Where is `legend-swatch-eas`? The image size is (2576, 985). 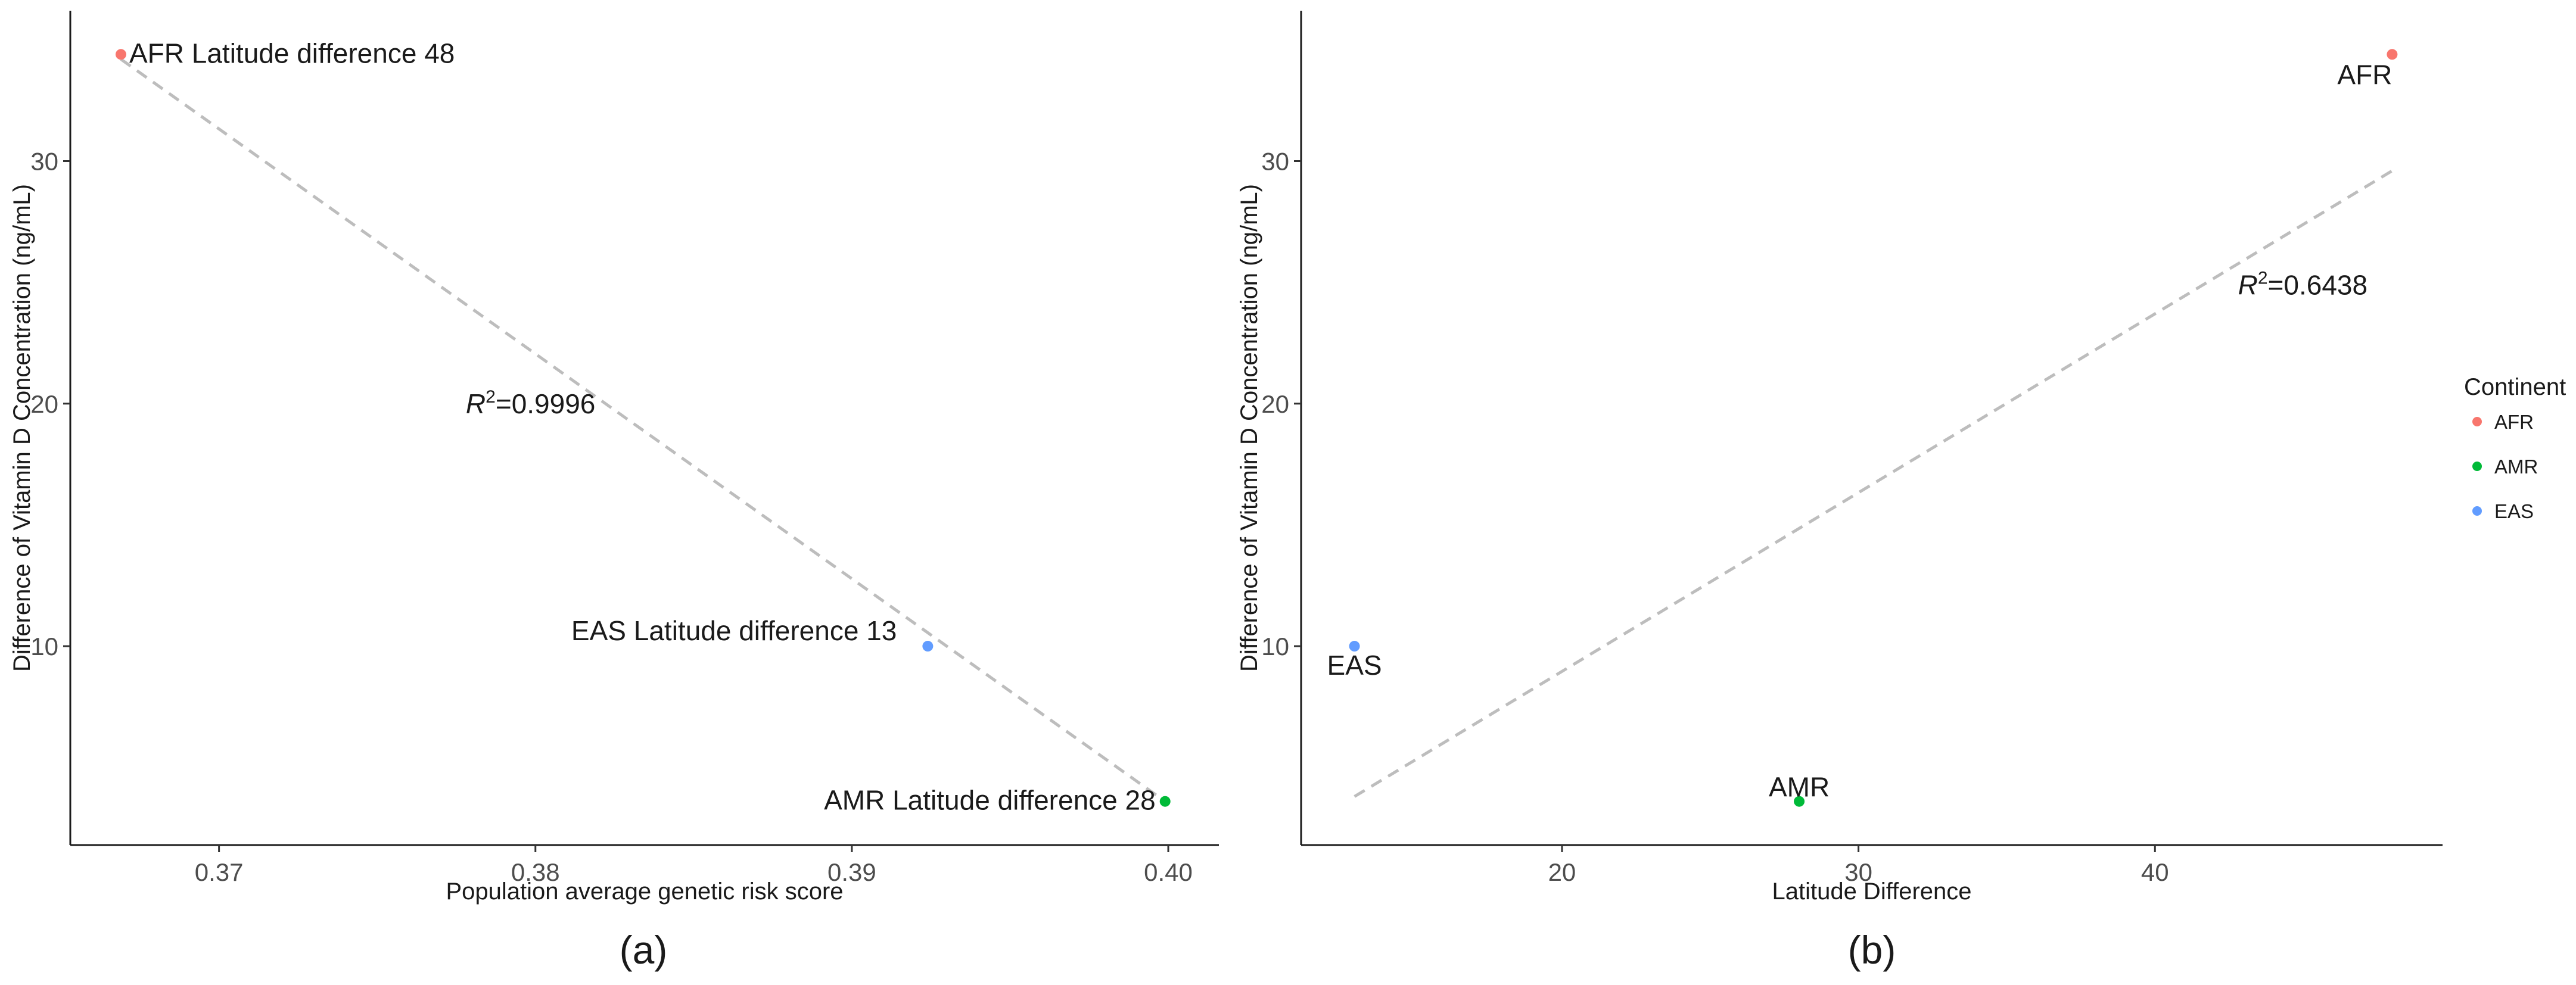
legend-swatch-eas is located at coordinates (2477, 511).